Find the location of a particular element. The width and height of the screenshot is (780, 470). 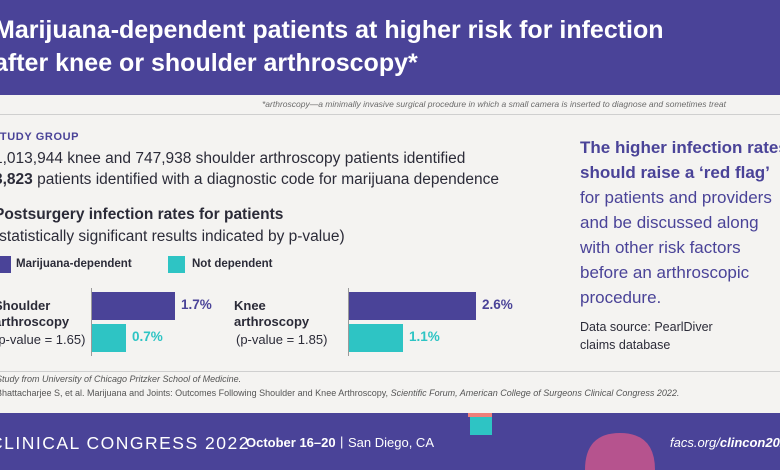

knee-label-line-2: arthroscopy is located at coordinates (272, 321).